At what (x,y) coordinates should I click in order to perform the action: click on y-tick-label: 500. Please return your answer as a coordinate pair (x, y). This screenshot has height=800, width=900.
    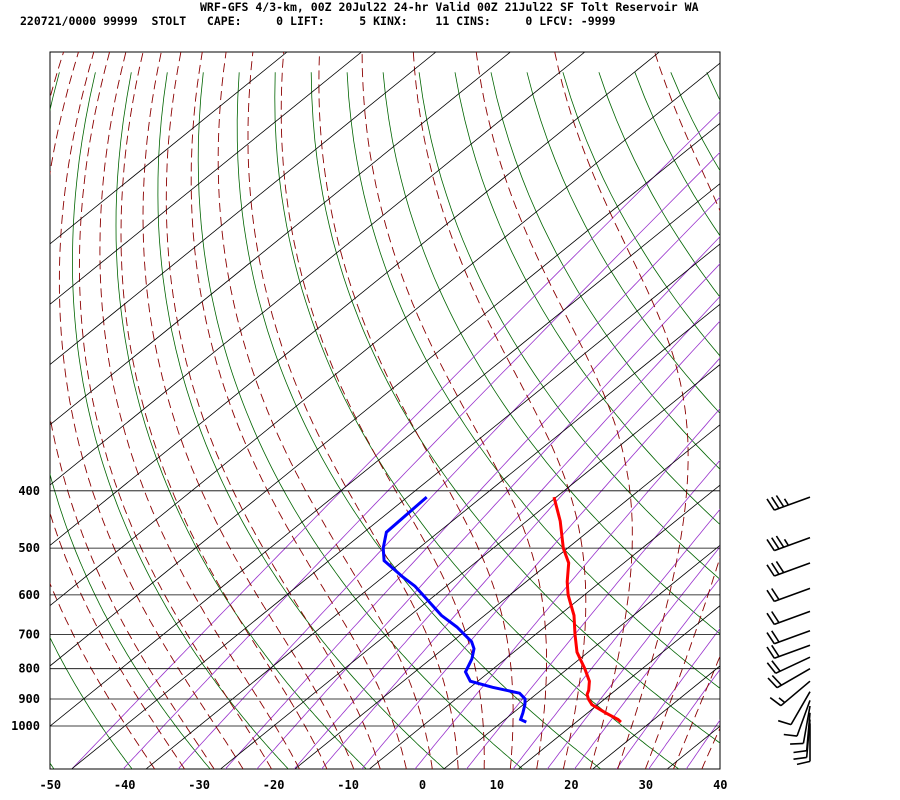
    Looking at the image, I should click on (29, 548).